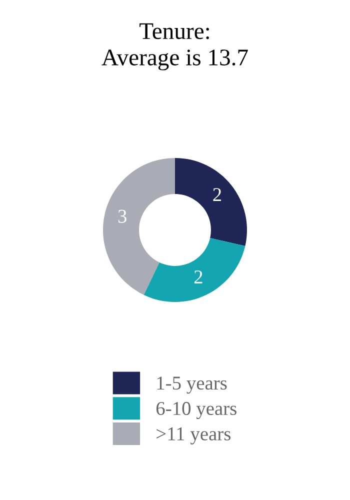 The image size is (350, 500). What do you see at coordinates (175, 46) in the screenshot?
I see `chart-title: Tenure: Average is 13.7` at bounding box center [175, 46].